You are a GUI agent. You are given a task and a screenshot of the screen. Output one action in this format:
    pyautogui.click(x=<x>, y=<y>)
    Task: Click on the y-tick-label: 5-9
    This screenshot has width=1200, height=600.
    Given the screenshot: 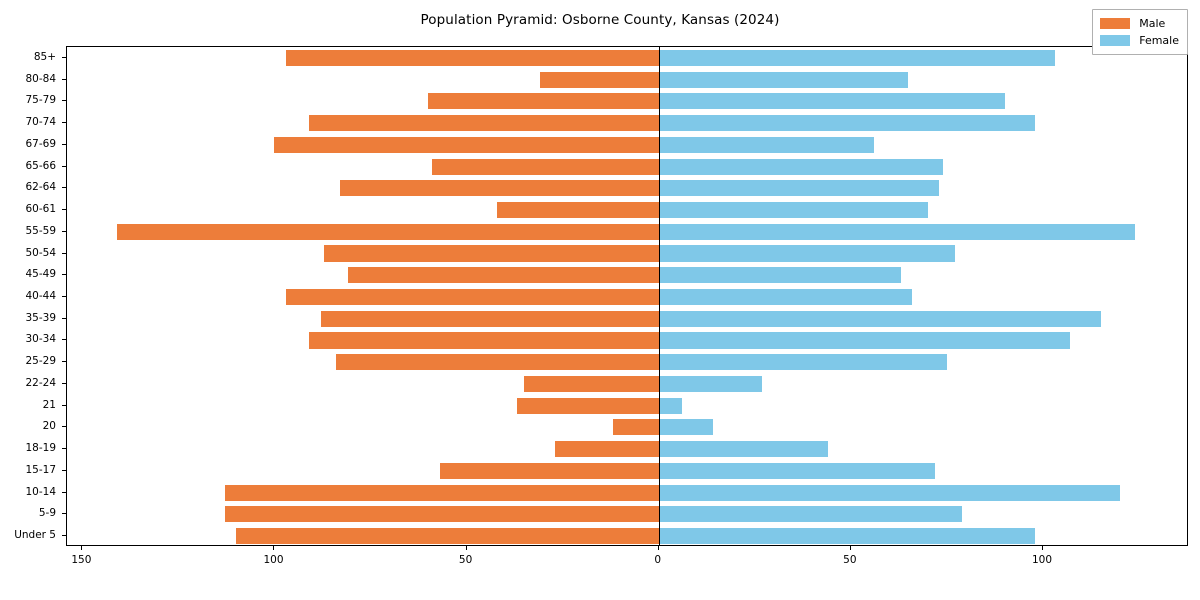 What is the action you would take?
    pyautogui.click(x=47, y=513)
    